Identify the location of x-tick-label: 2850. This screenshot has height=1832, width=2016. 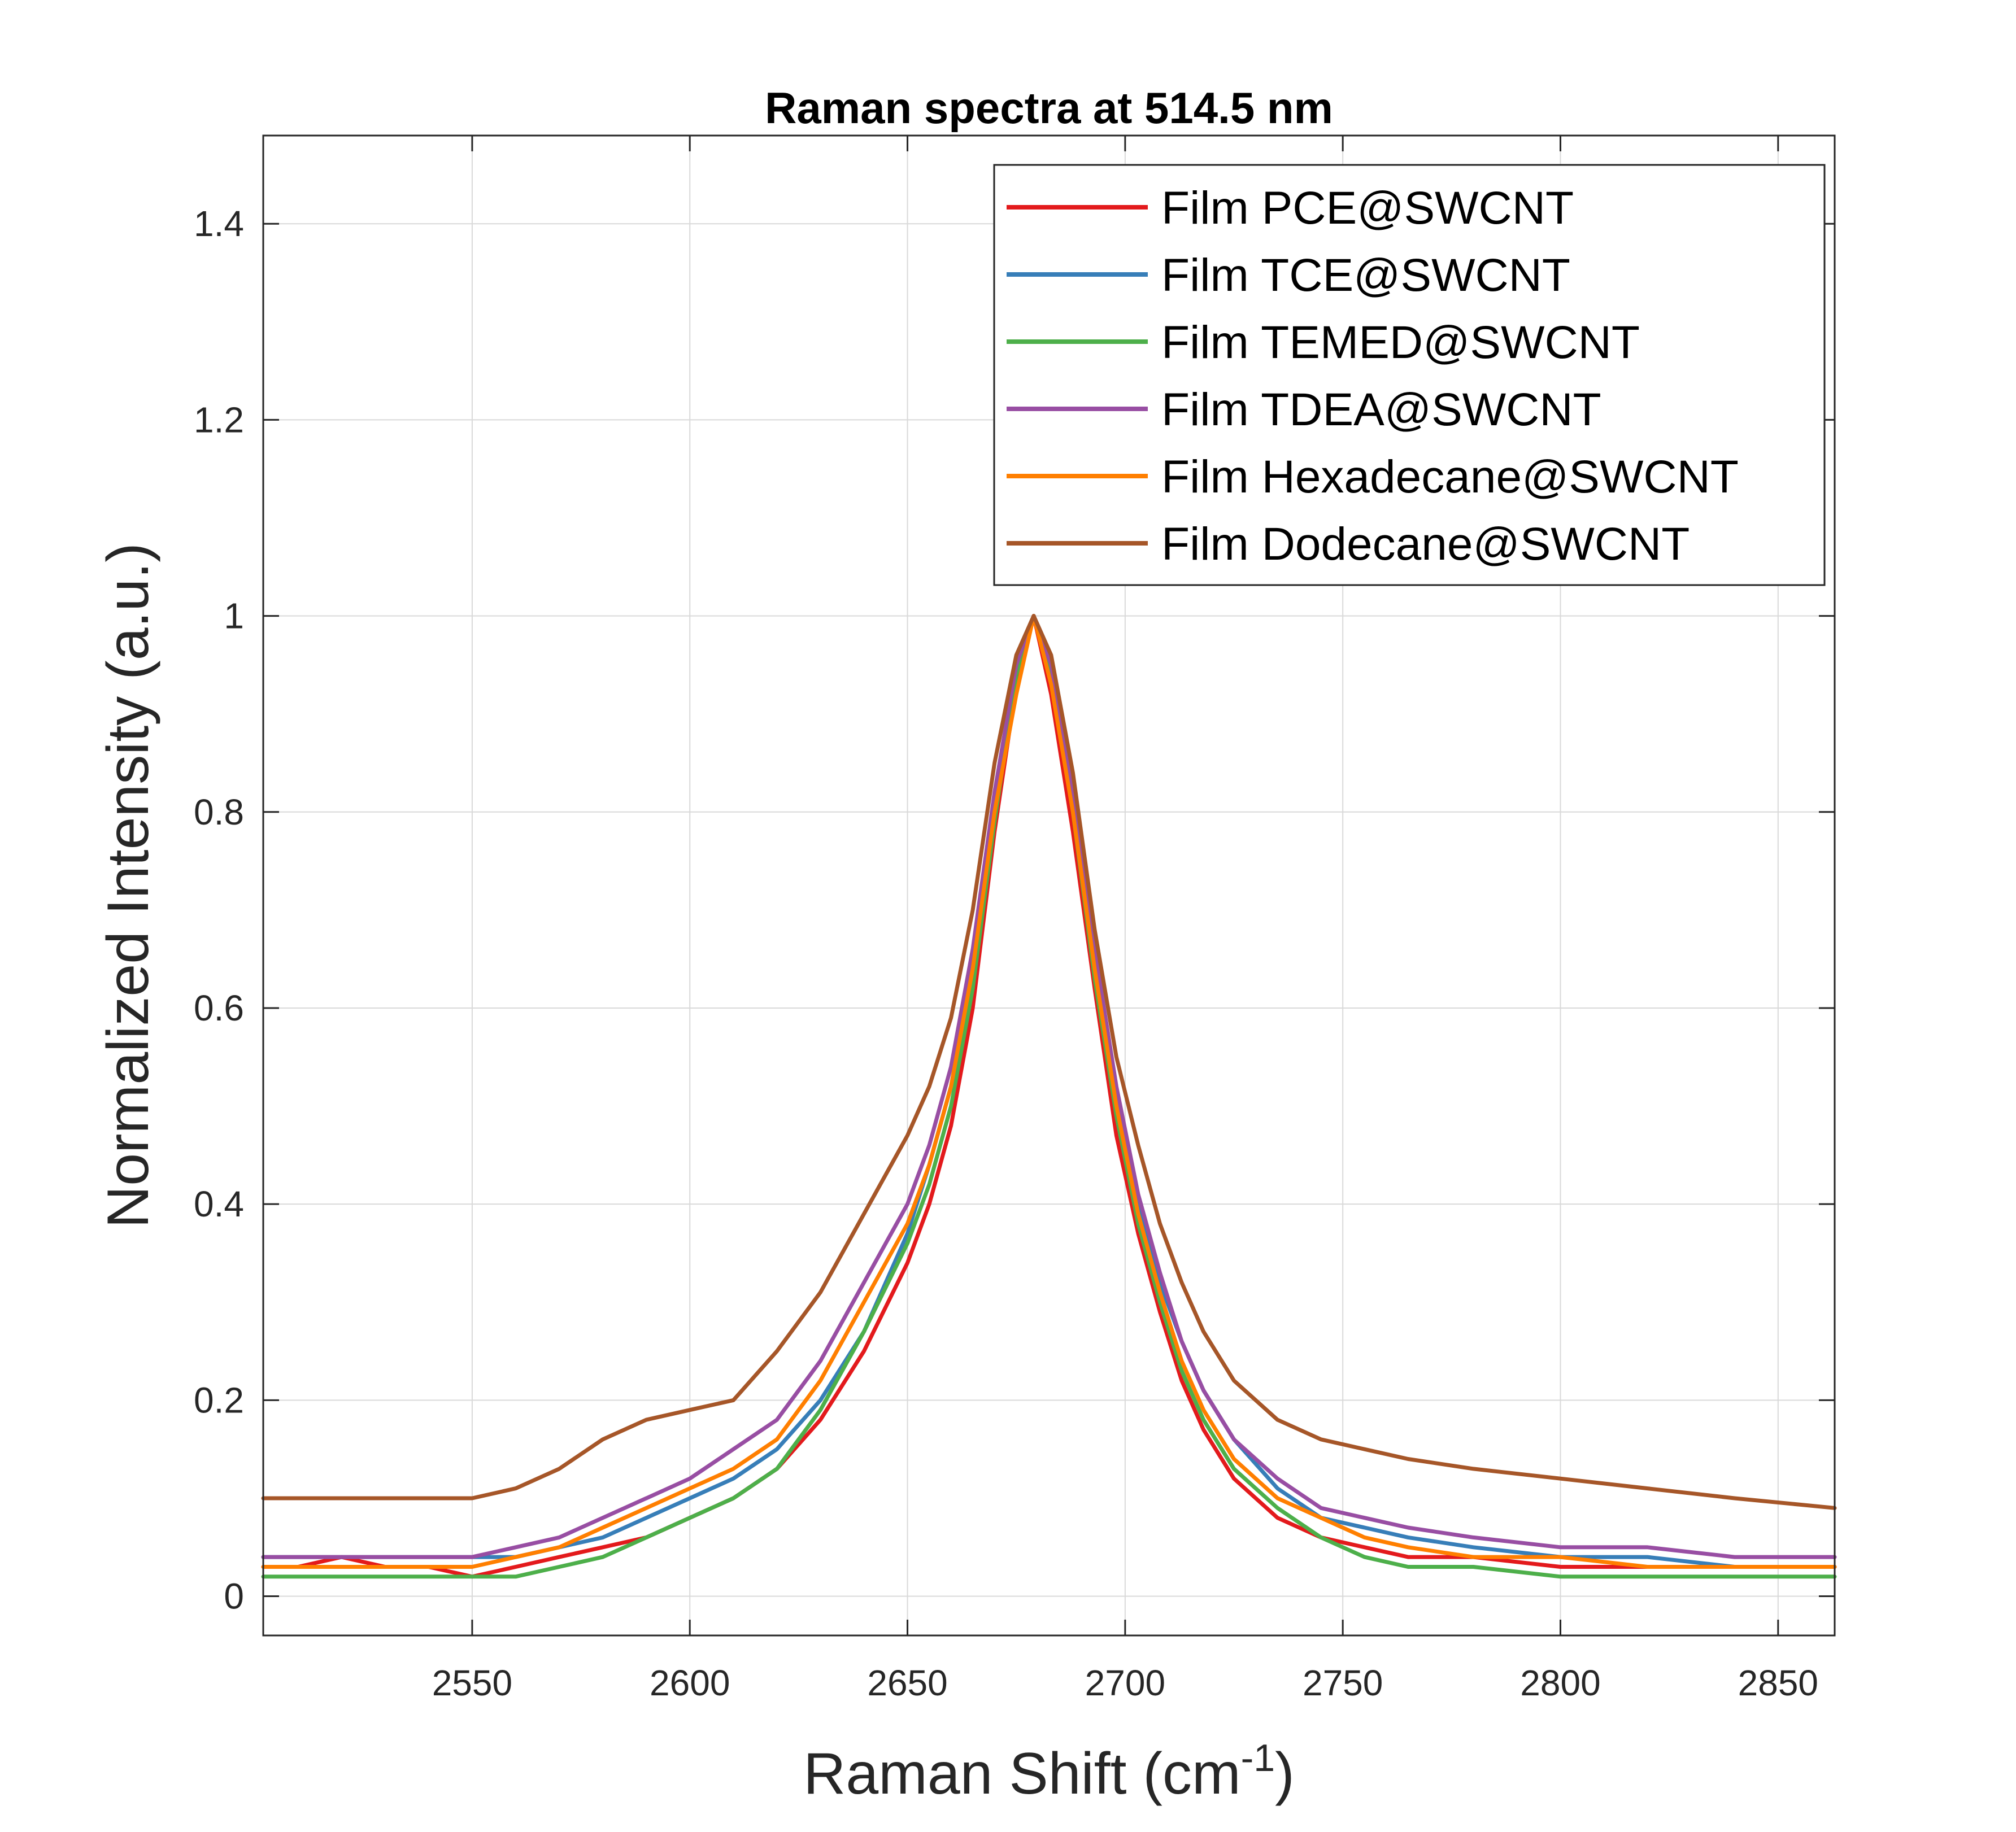
(1778, 1683).